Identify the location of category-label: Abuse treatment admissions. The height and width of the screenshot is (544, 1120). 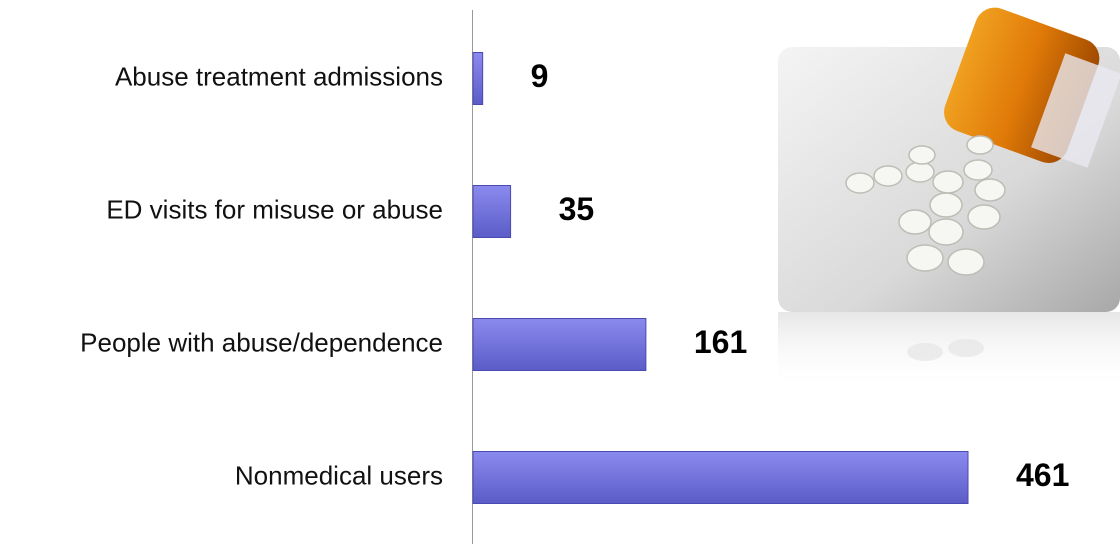
(279, 76).